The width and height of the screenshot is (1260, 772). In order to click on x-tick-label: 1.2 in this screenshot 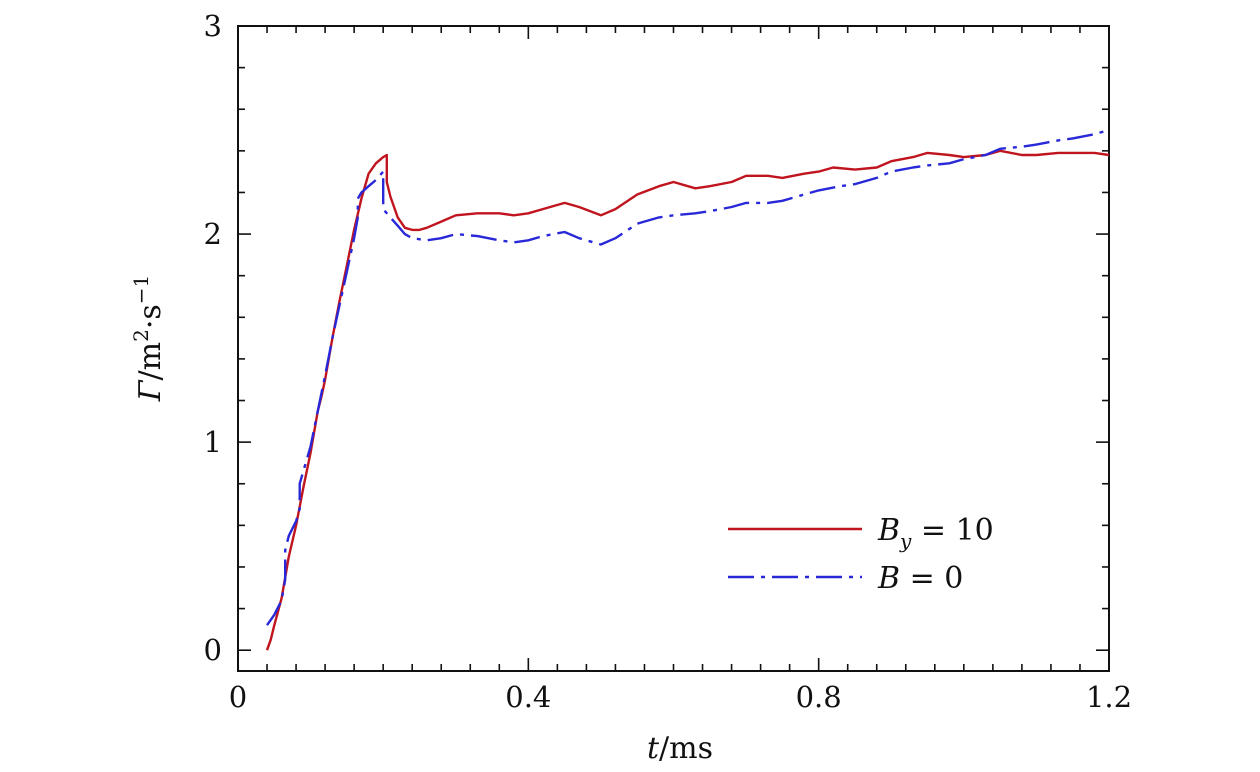, I will do `click(1109, 697)`.